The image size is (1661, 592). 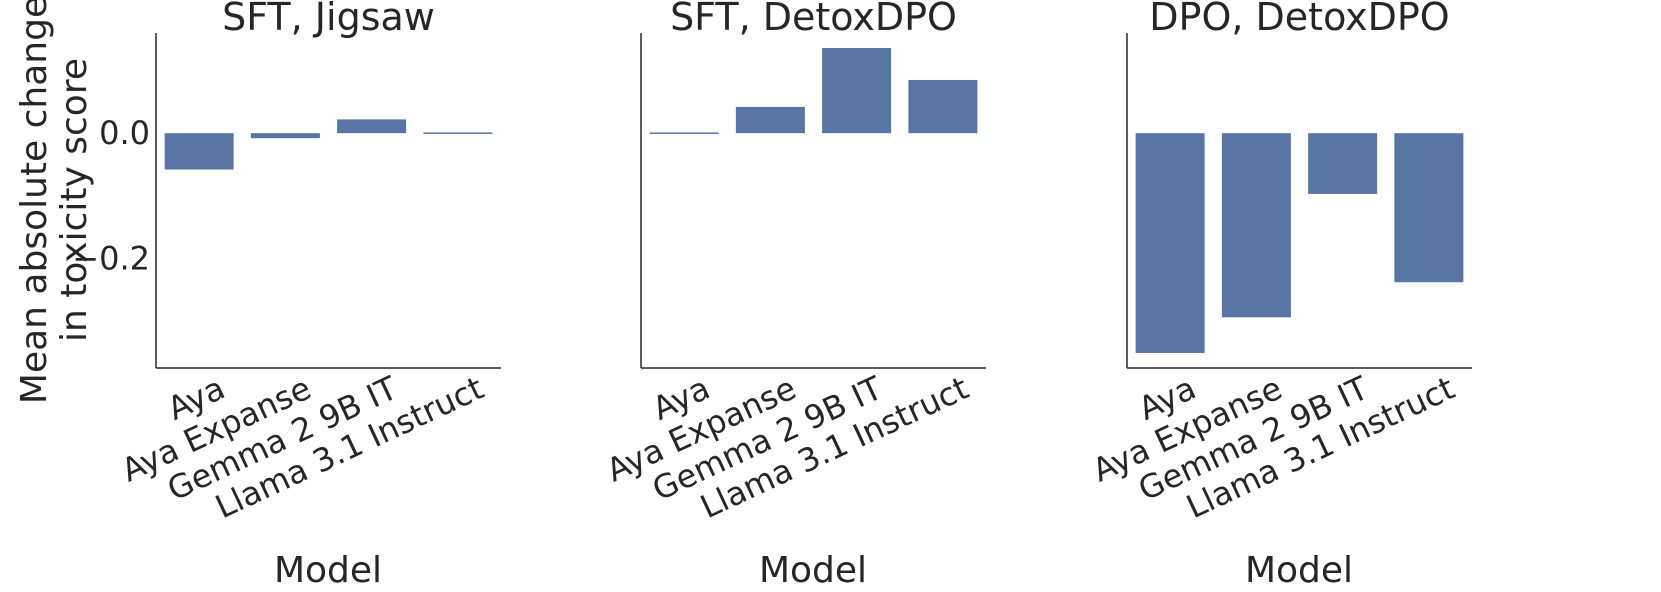 I want to click on panel-title: SFT, Jigsaw, so click(x=328, y=19).